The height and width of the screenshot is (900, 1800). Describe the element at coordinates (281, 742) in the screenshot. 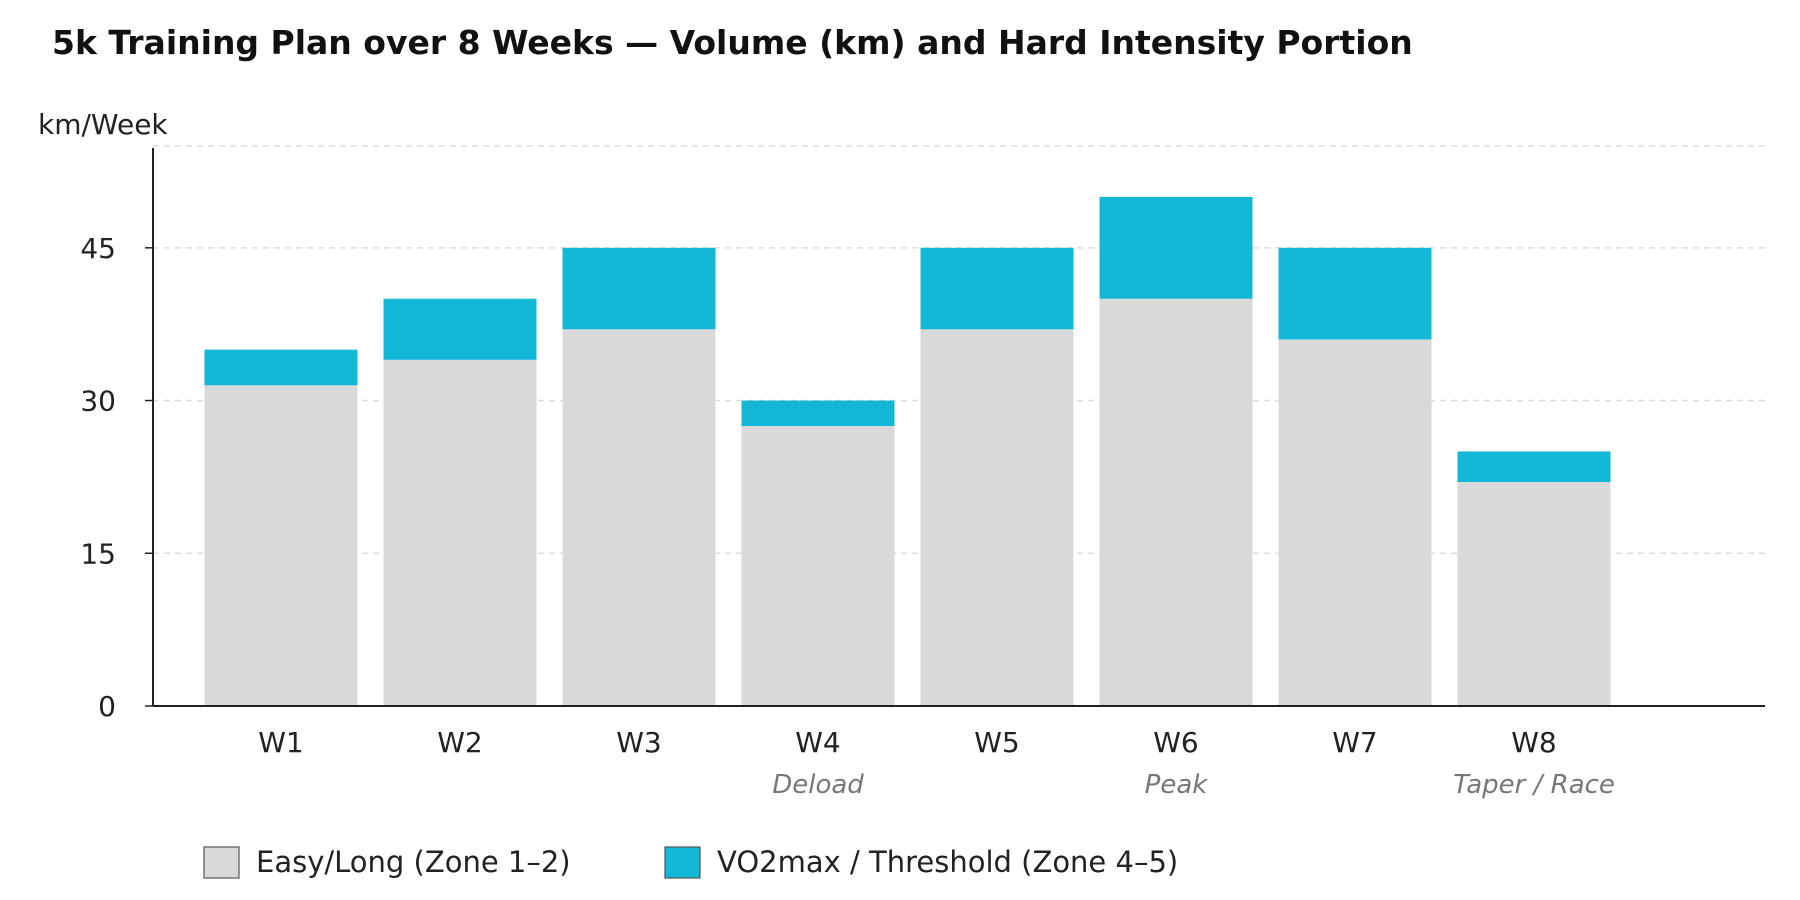

I see `x-tick-label-w1: W1` at that location.